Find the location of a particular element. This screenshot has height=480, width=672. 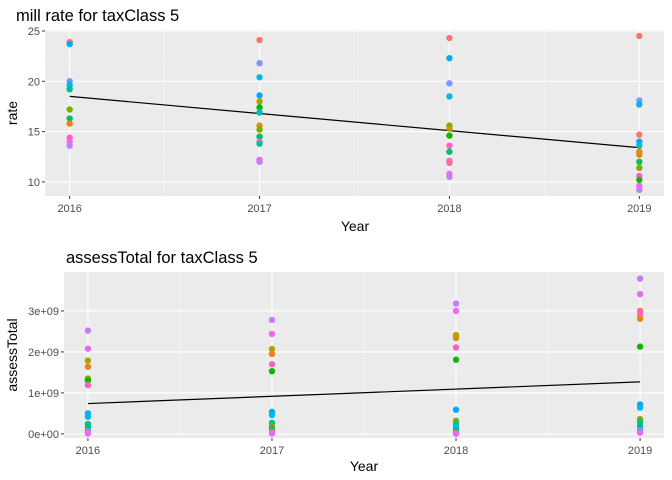

rate-trend-line-group is located at coordinates (354, 122).